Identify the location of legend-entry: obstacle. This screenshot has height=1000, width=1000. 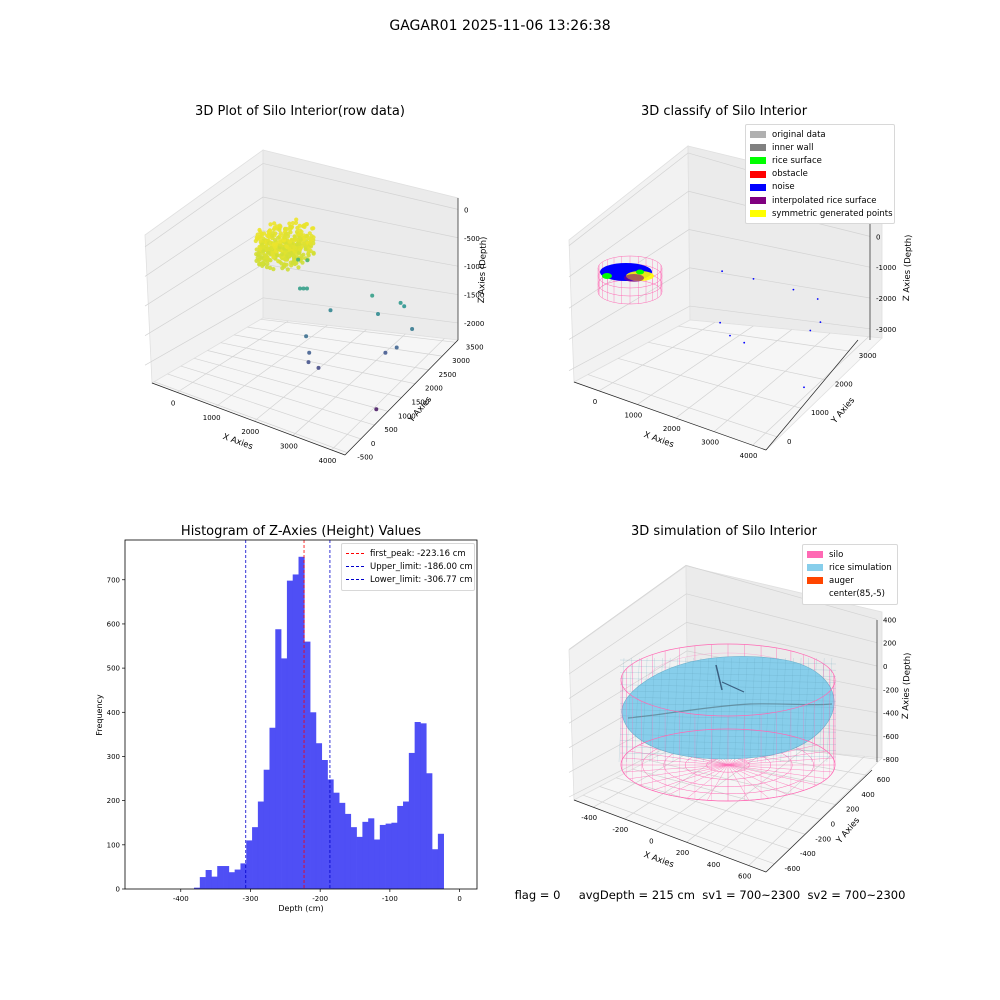
(819, 174).